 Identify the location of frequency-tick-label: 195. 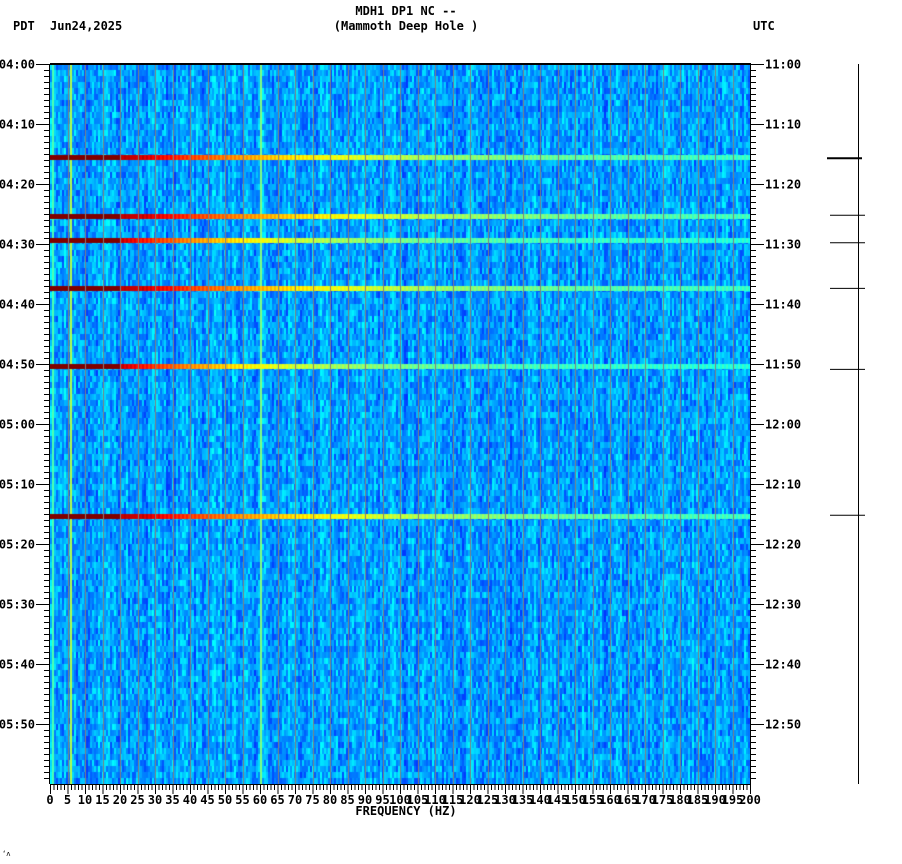
(733, 800).